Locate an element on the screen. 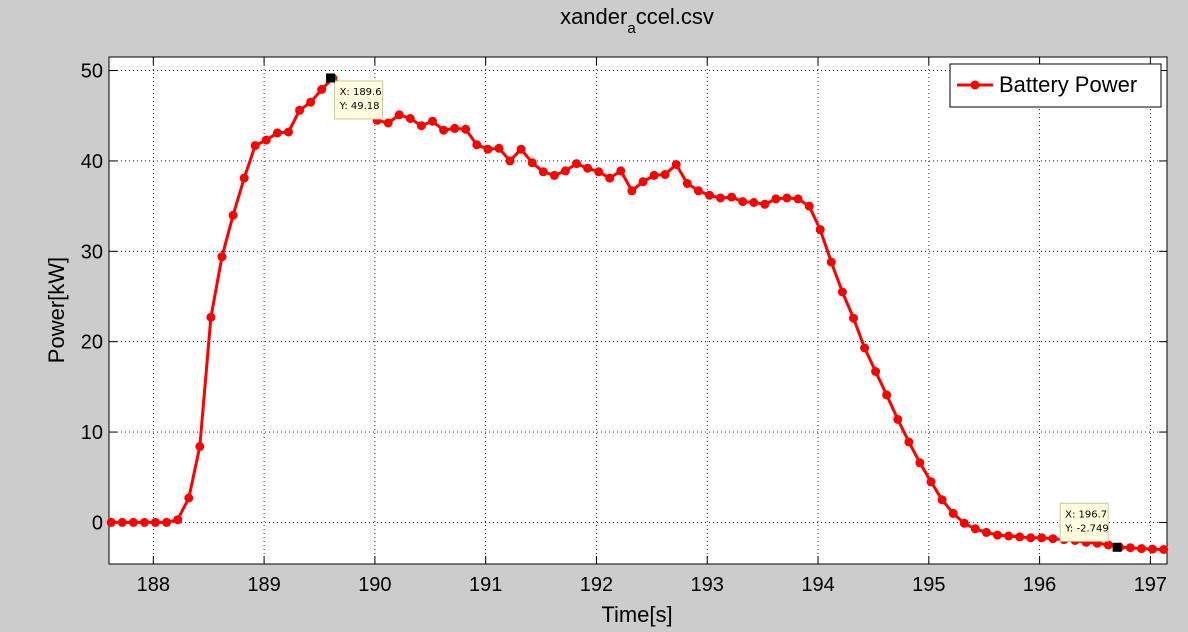 The width and height of the screenshot is (1188, 632). y-tick-label: 50 is located at coordinates (92, 72).